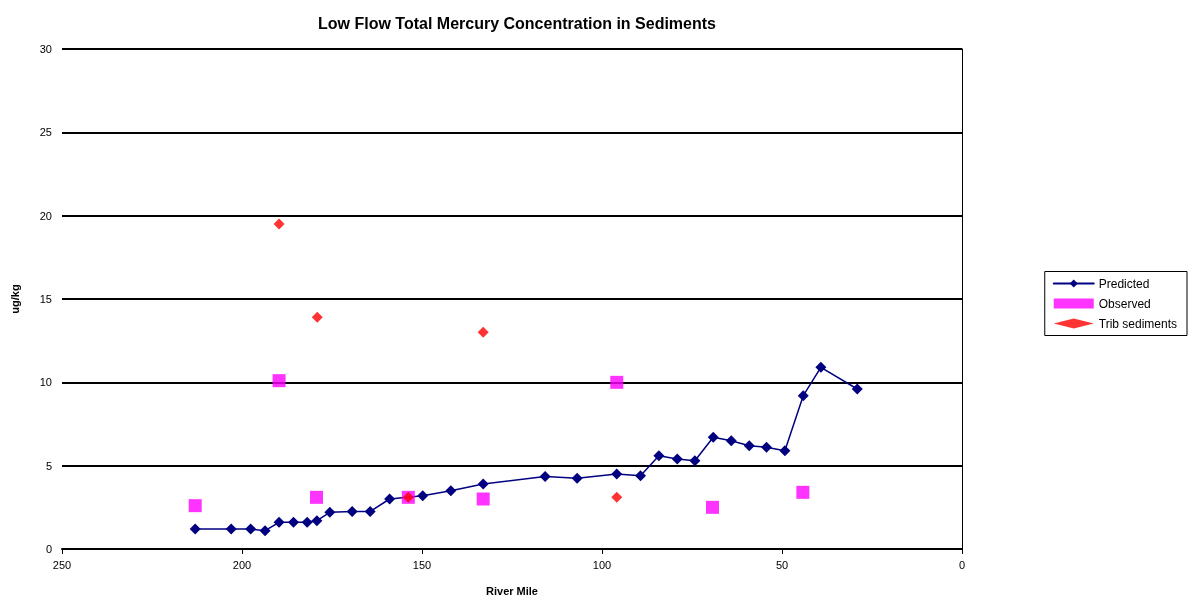 The height and width of the screenshot is (607, 1195). I want to click on y-tick-label: 5, so click(48, 465).